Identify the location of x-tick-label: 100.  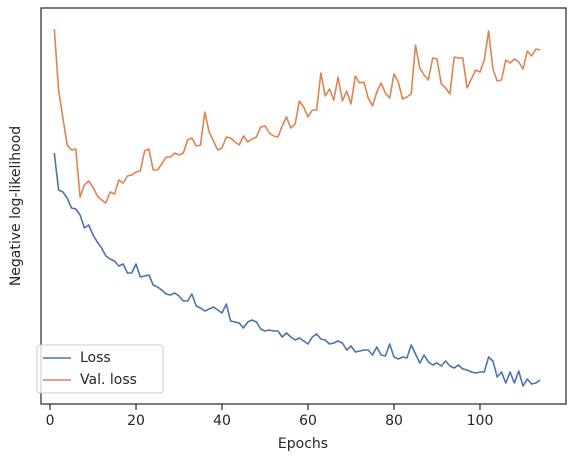
(480, 421).